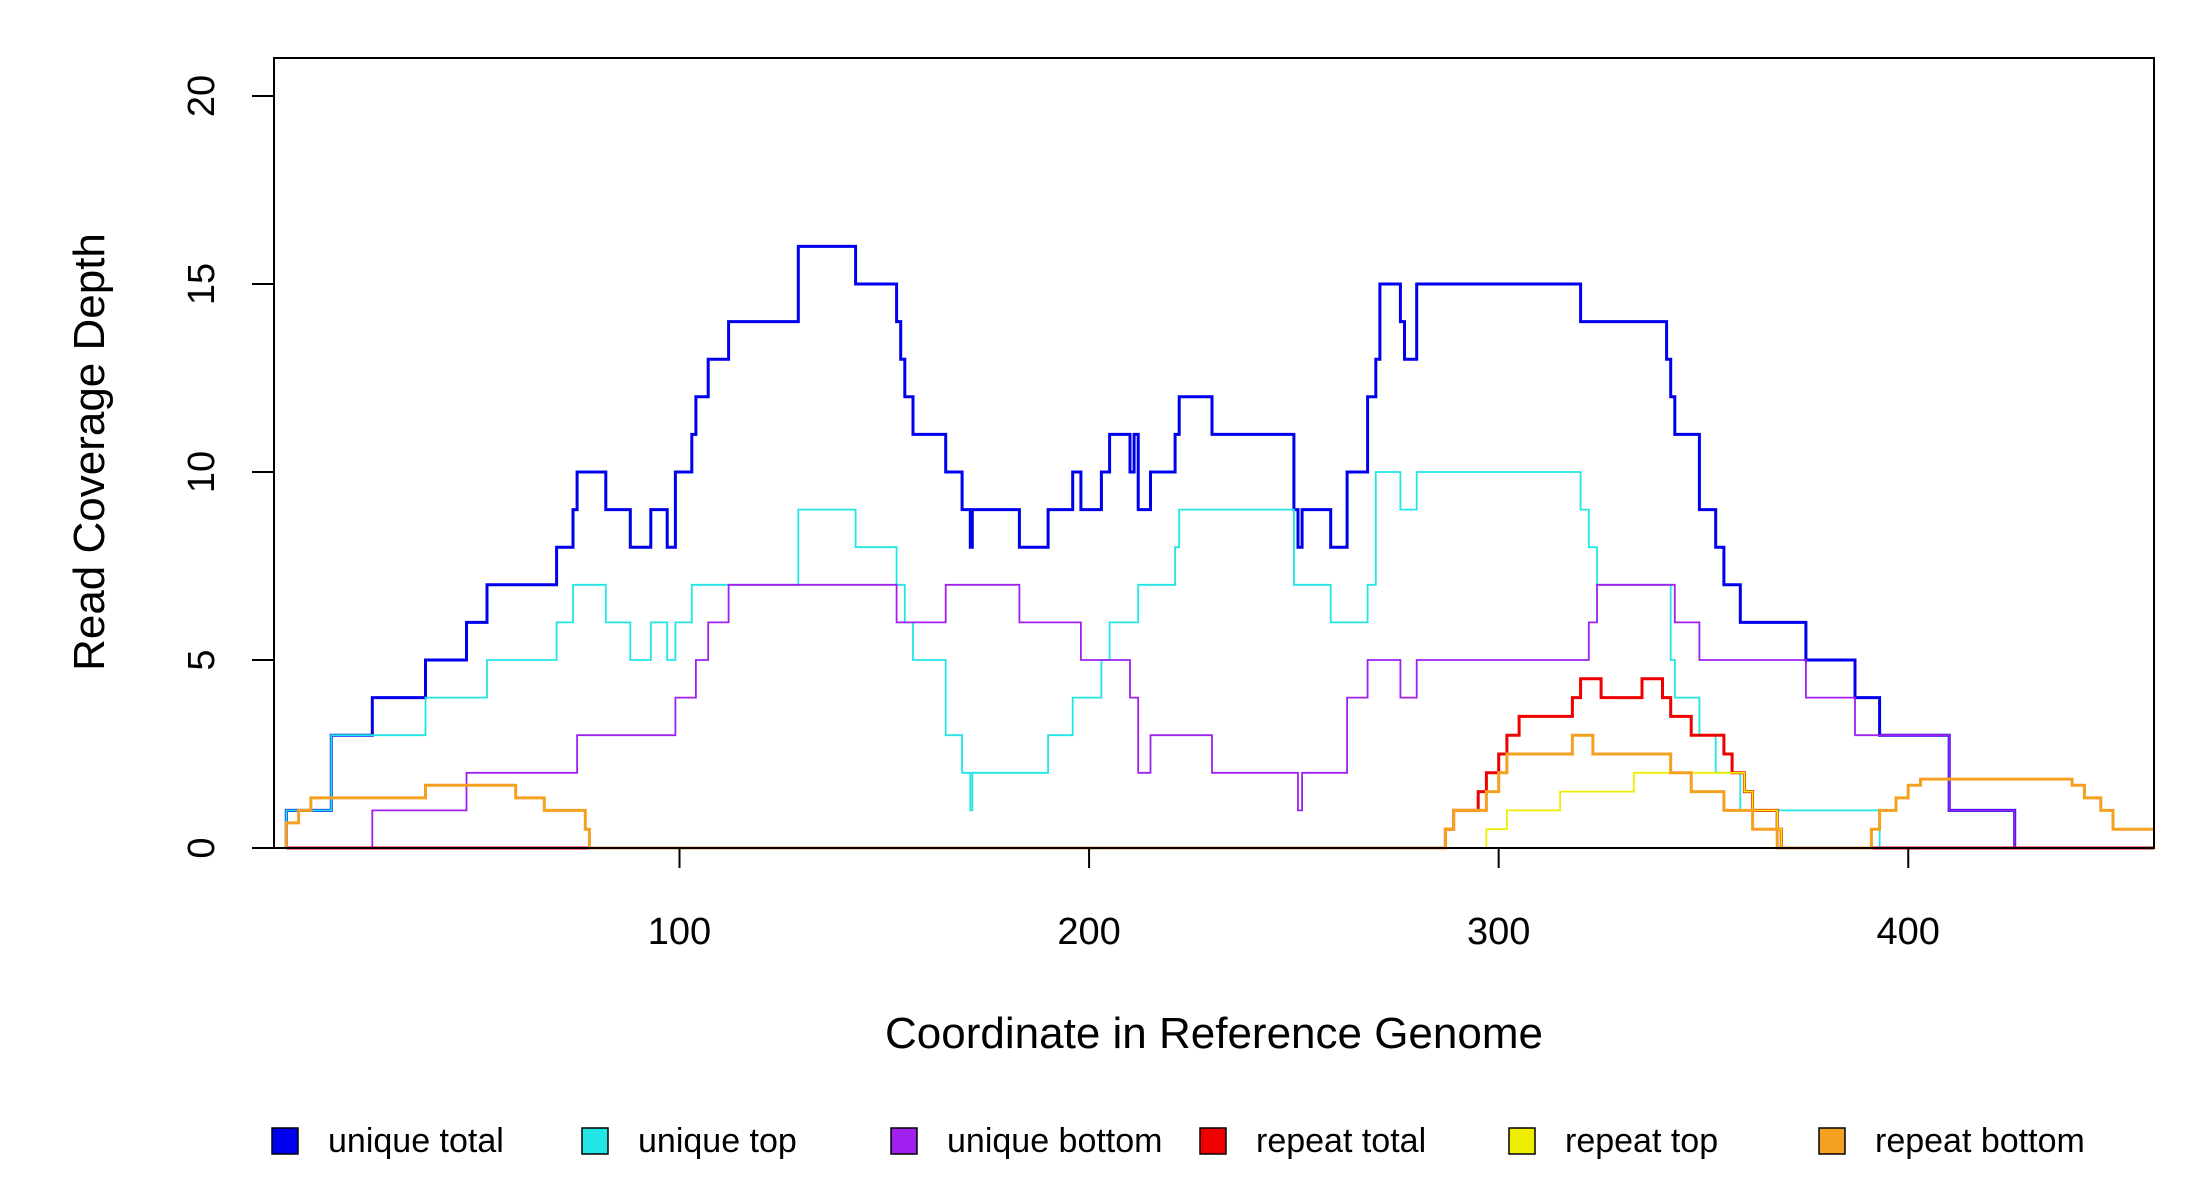 The width and height of the screenshot is (2200, 1200). Describe the element at coordinates (202, 659) in the screenshot. I see `y-tick-label: 5` at that location.